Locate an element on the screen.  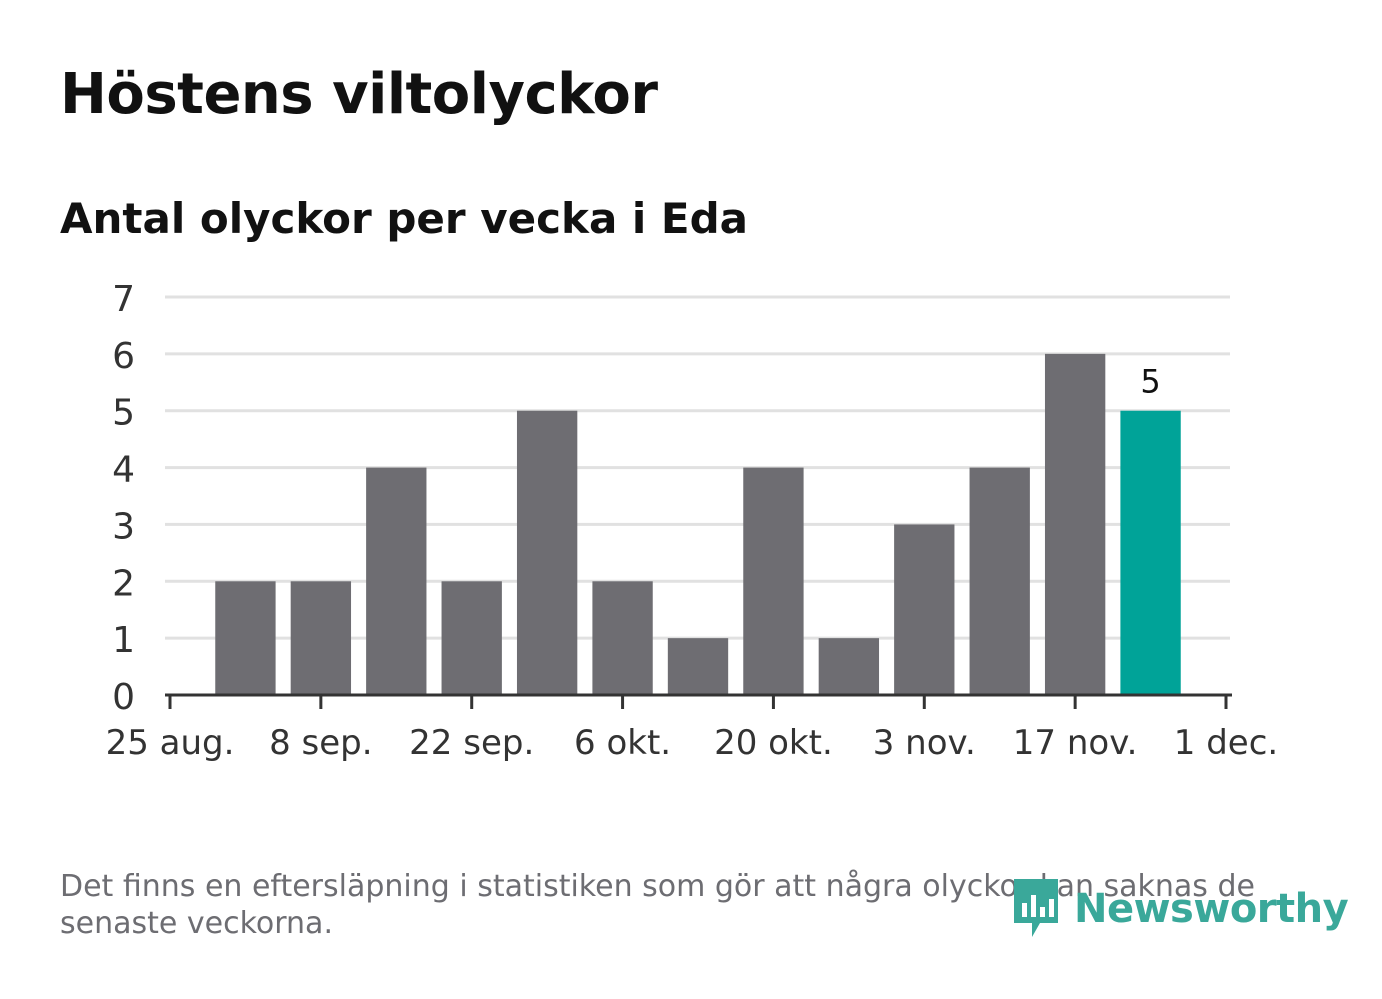
x-tick-label: 1 dec. is located at coordinates (1226, 743).